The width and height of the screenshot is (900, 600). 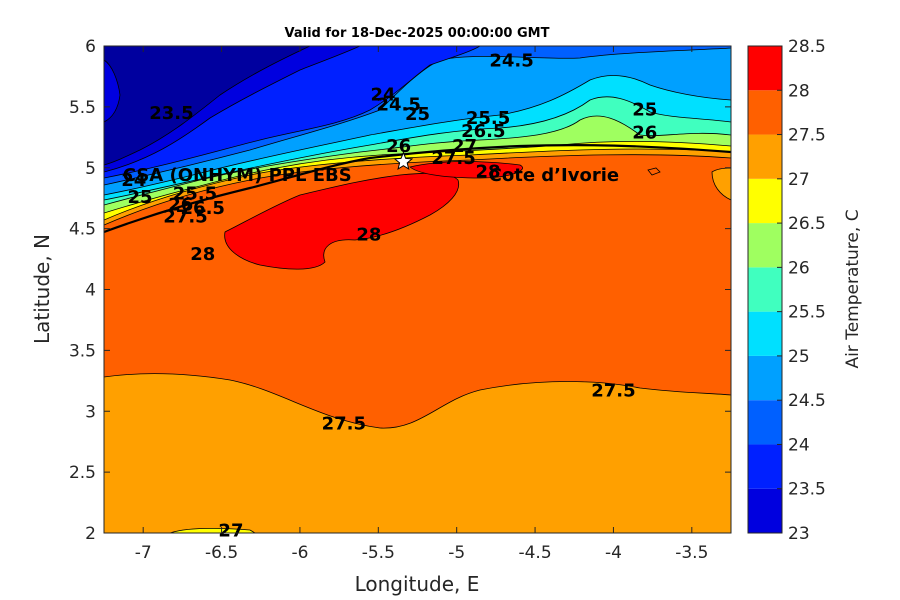 I want to click on band-28-28.5-coast, so click(x=466, y=170).